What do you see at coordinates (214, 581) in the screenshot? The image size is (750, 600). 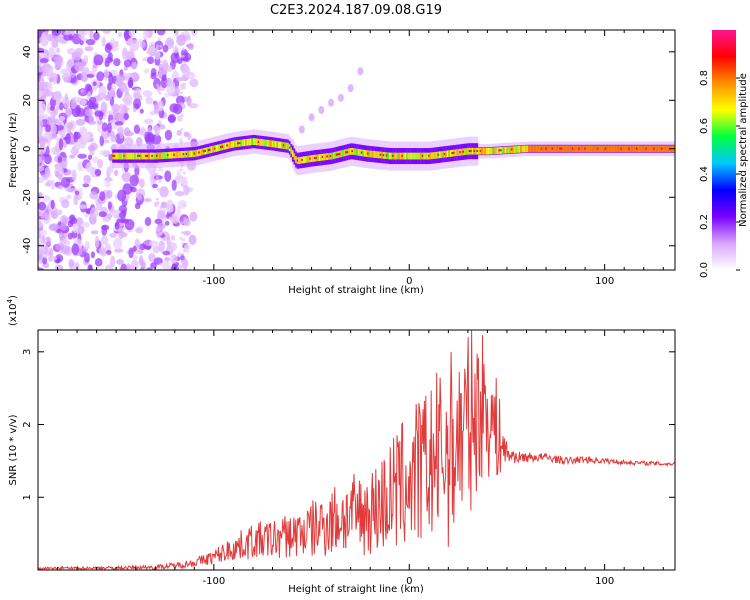 I see `x-tick-label: -100` at bounding box center [214, 581].